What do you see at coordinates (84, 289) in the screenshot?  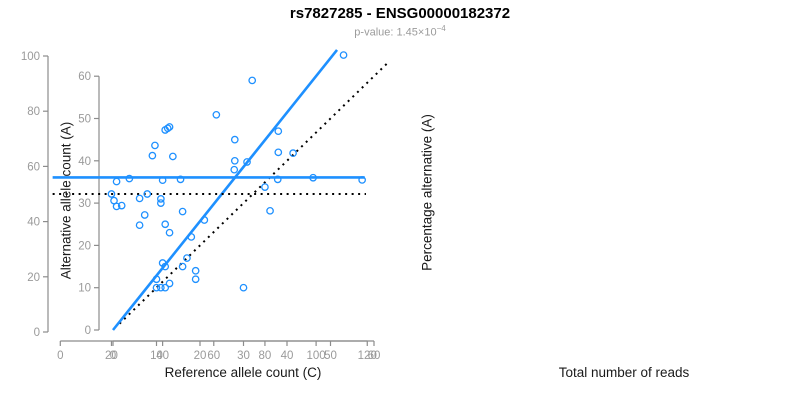 I see `y-tick-label: 10` at bounding box center [84, 289].